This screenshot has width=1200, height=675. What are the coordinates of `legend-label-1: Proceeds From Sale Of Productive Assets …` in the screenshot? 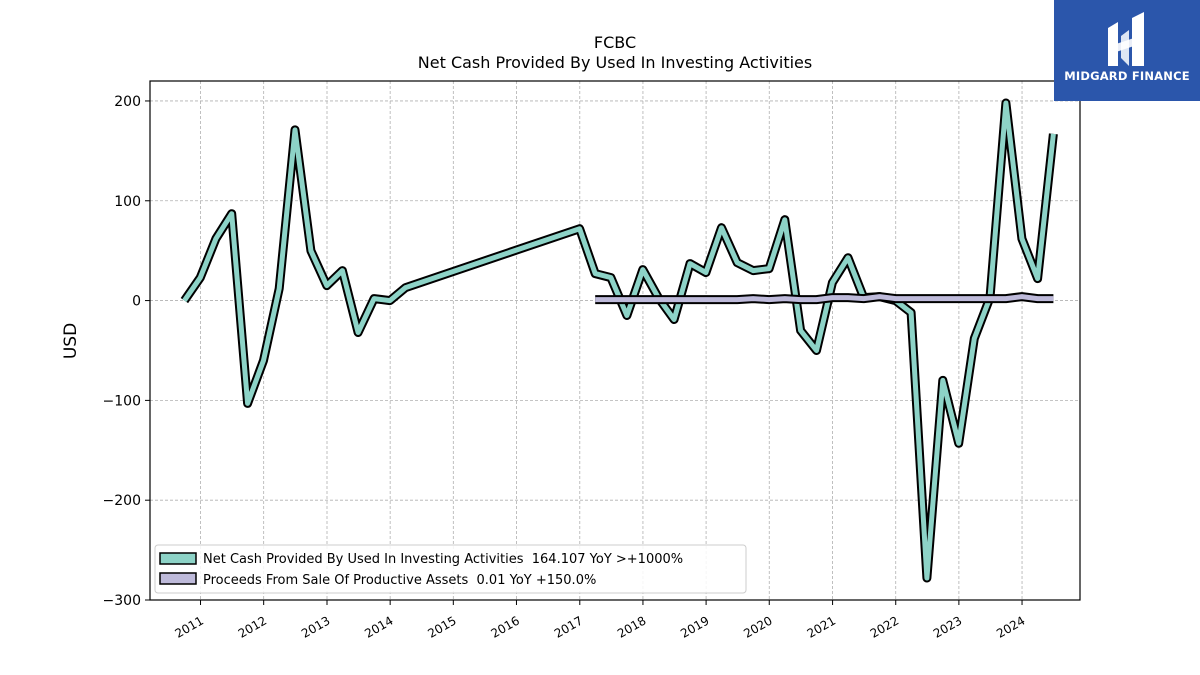 It's located at (399, 580).